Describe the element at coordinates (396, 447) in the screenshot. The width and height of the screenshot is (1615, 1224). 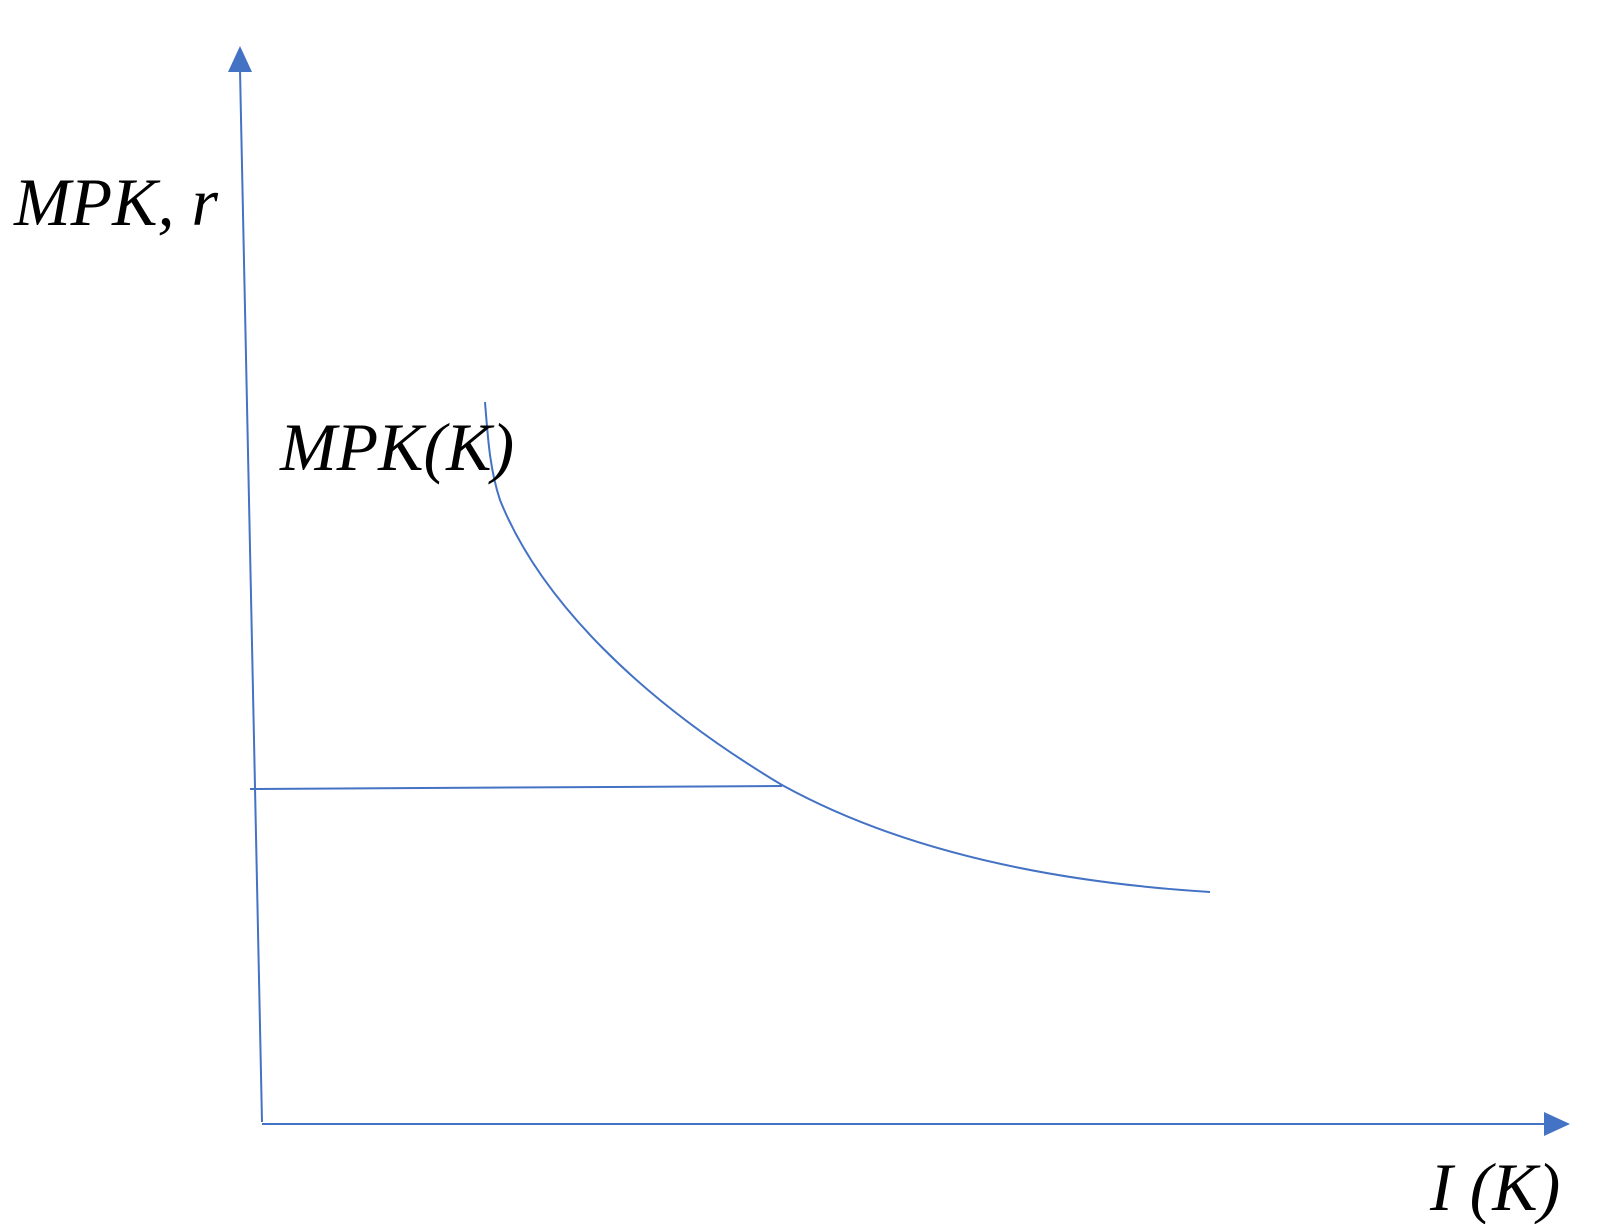
I see `curve-label: MPK(K)` at that location.